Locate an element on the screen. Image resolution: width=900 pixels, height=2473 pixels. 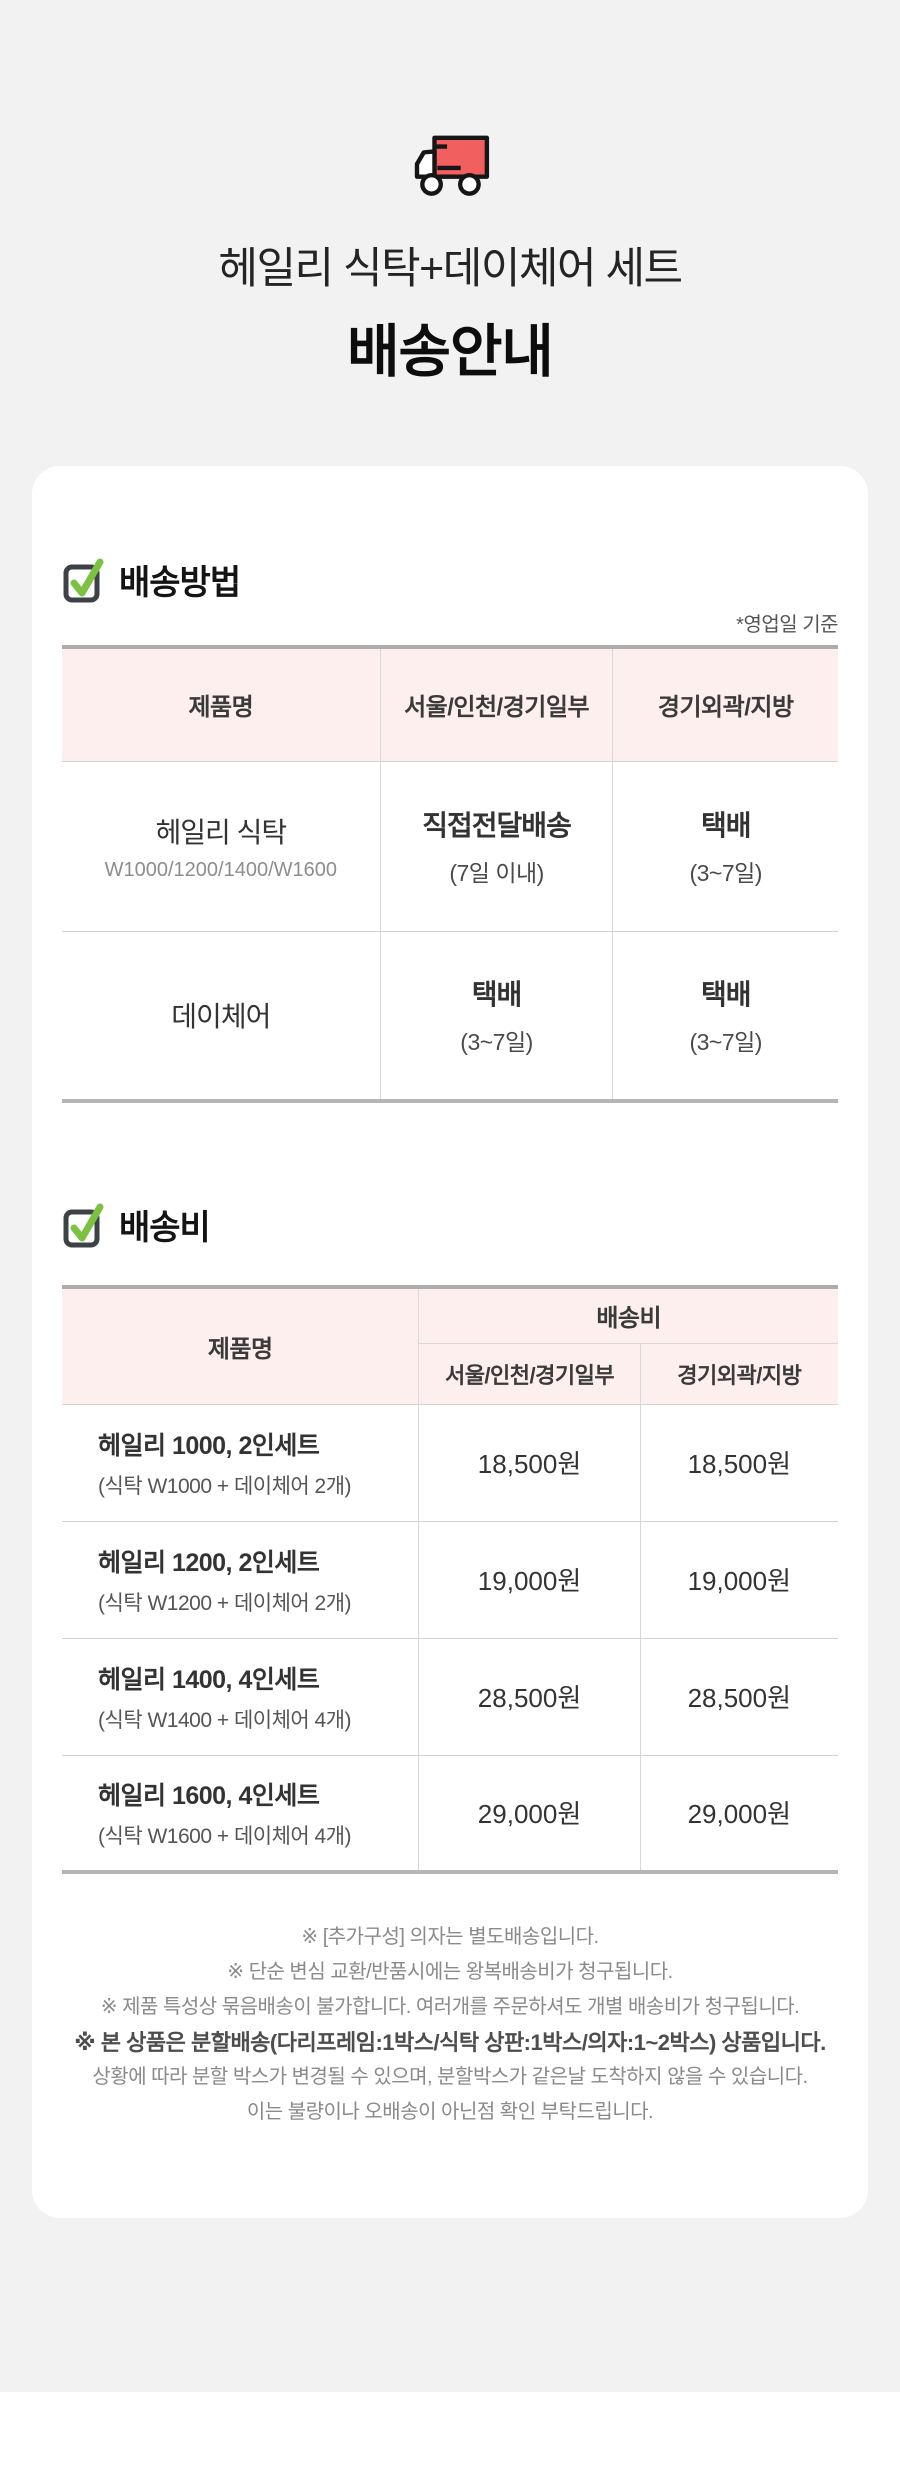
table-row: 데이체어 택배 (3~7일) 택배 (3~7일) is located at coordinates (450, 1016).